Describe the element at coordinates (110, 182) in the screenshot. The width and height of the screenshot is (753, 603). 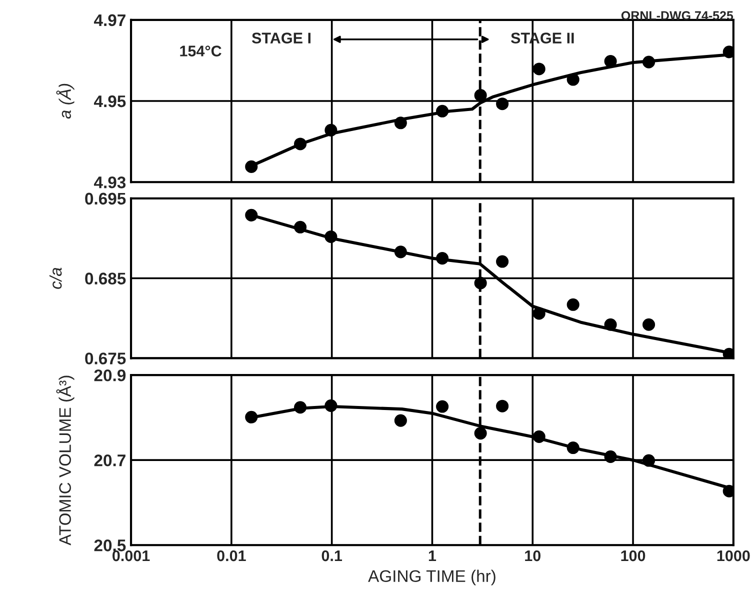
I see `y-tick-label: 4.93` at that location.